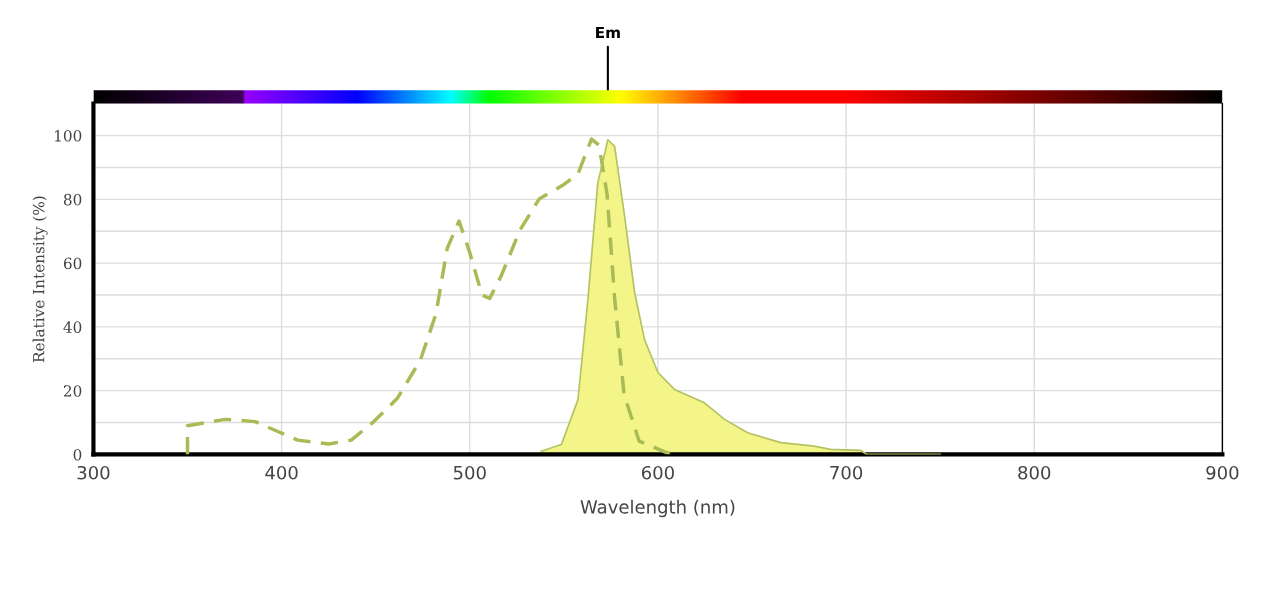 The height and width of the screenshot is (610, 1280). Describe the element at coordinates (93, 472) in the screenshot. I see `x-tick-label: 300` at that location.